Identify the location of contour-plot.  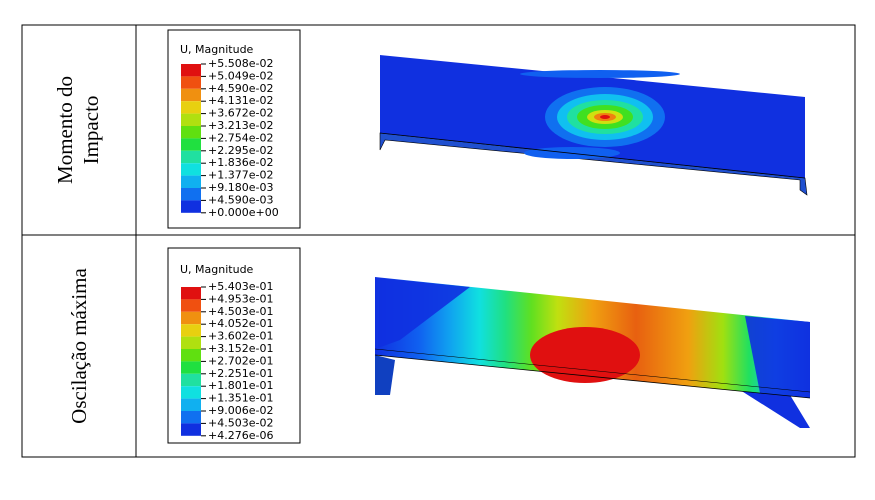
(593, 125).